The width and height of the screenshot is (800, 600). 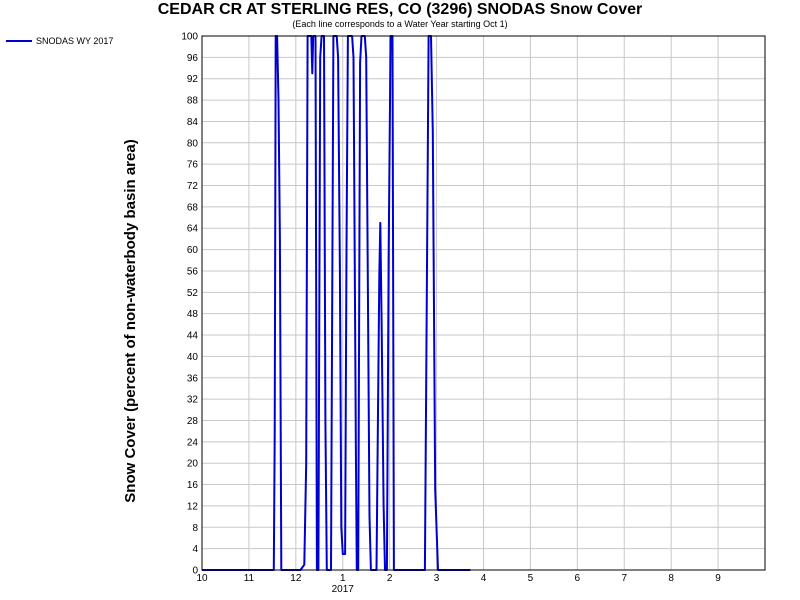 I want to click on y-tick-label: 44, so click(x=193, y=336).